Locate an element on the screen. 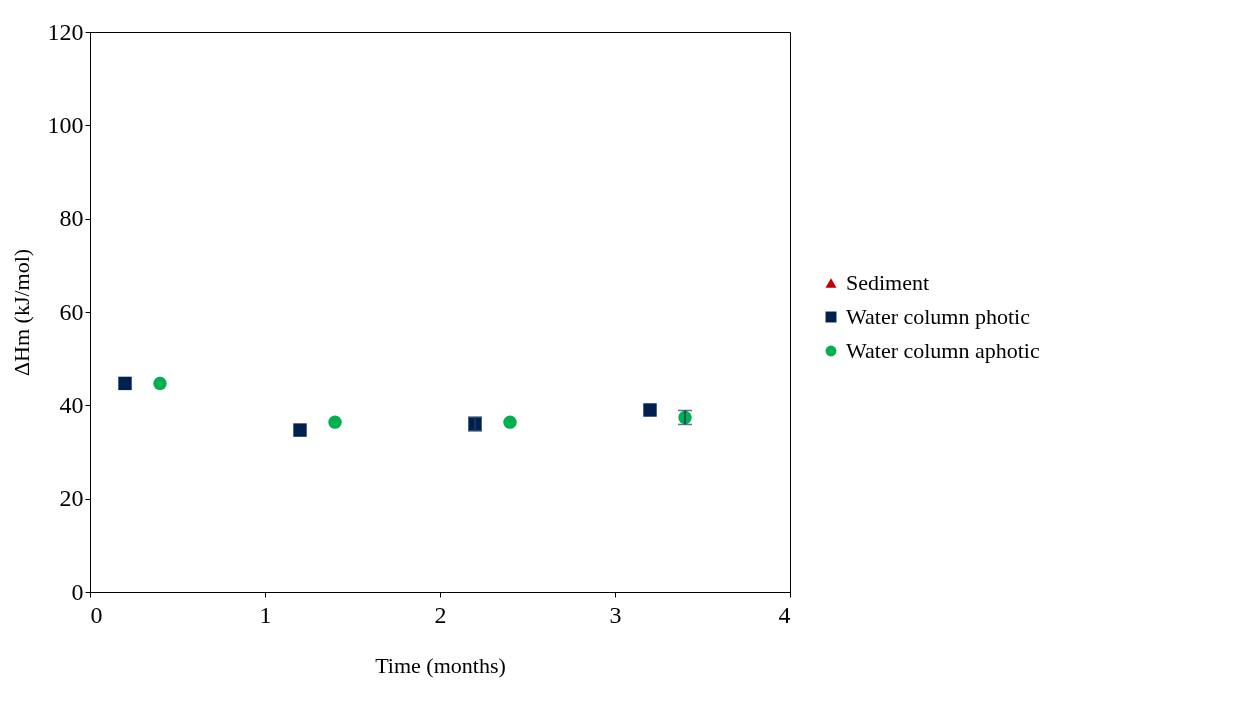 The height and width of the screenshot is (722, 1242). y-tick-label: 40 is located at coordinates (71, 404).